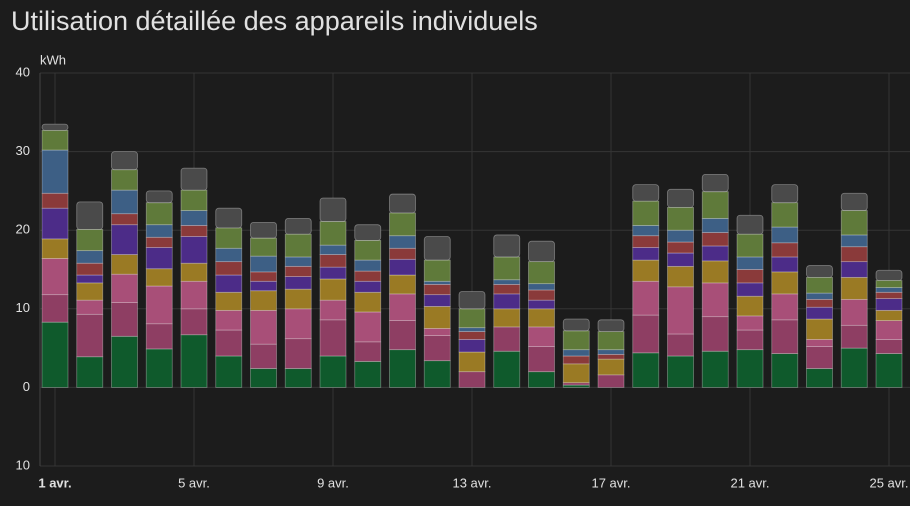 This screenshot has width=910, height=506. What do you see at coordinates (888, 482) in the screenshot?
I see `x-tick-label: 25 avr.` at bounding box center [888, 482].